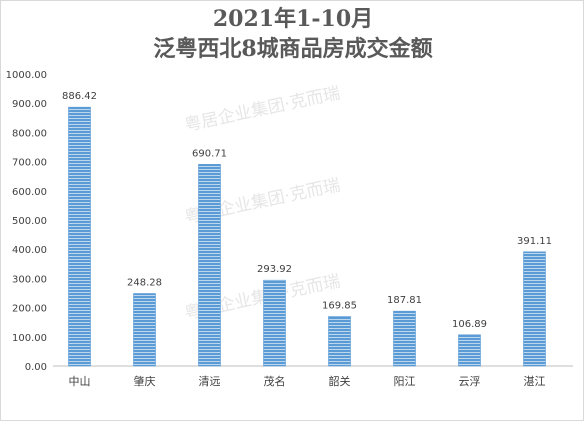 The width and height of the screenshot is (584, 422). I want to click on data-label-2: 690.71, so click(209, 153).